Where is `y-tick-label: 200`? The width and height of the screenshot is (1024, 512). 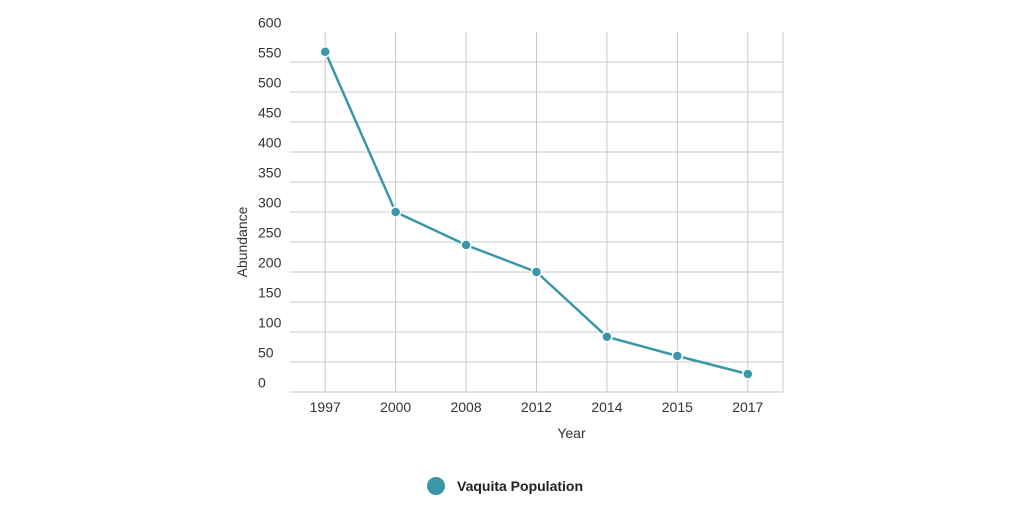
y-tick-label: 200 is located at coordinates (270, 263).